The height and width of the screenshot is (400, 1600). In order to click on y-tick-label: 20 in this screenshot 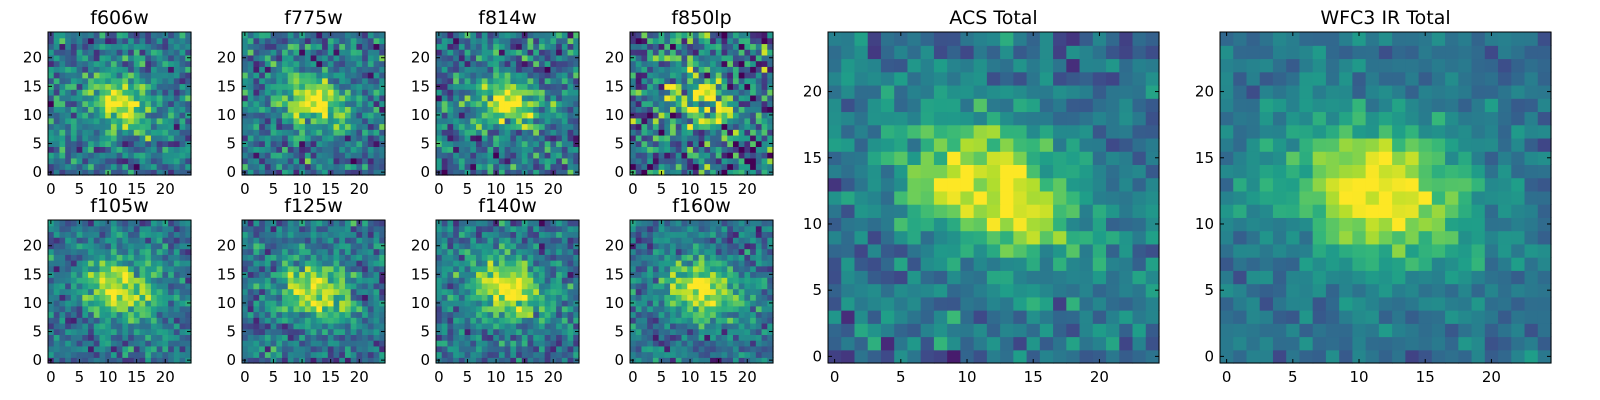, I will do `click(226, 58)`.